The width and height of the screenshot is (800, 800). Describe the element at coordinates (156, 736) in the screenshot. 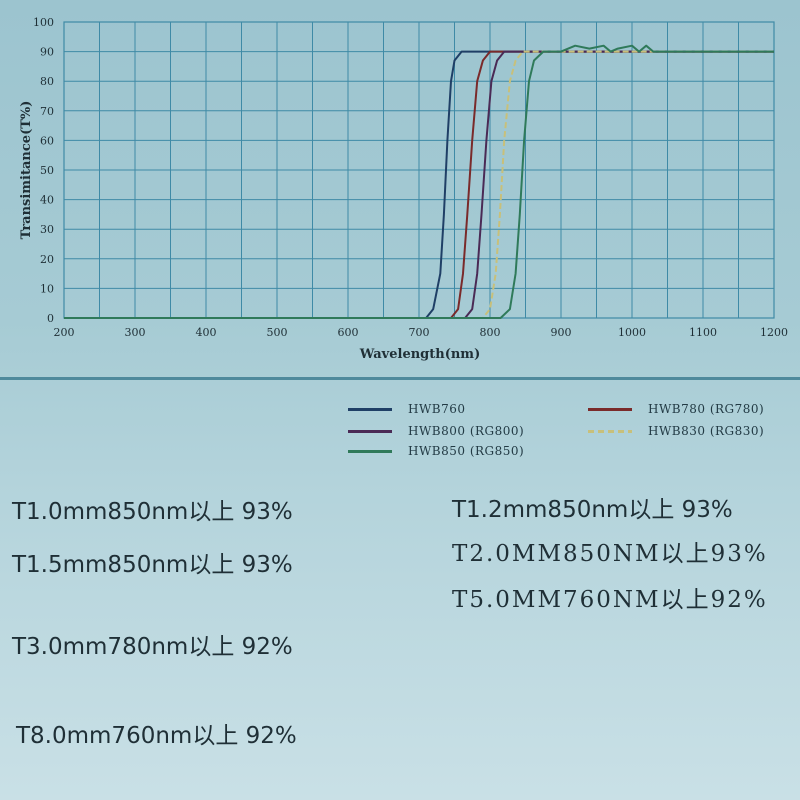

I see `spec-t8-0mm: T8.0mm760nm以上 92%` at that location.